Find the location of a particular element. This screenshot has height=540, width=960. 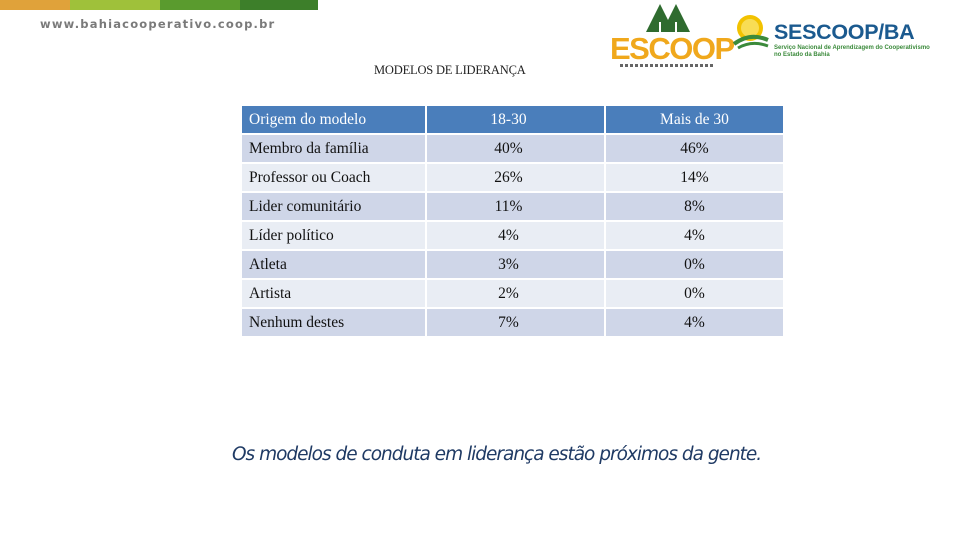

table-row: Artista 2% 0% is located at coordinates (513, 294).